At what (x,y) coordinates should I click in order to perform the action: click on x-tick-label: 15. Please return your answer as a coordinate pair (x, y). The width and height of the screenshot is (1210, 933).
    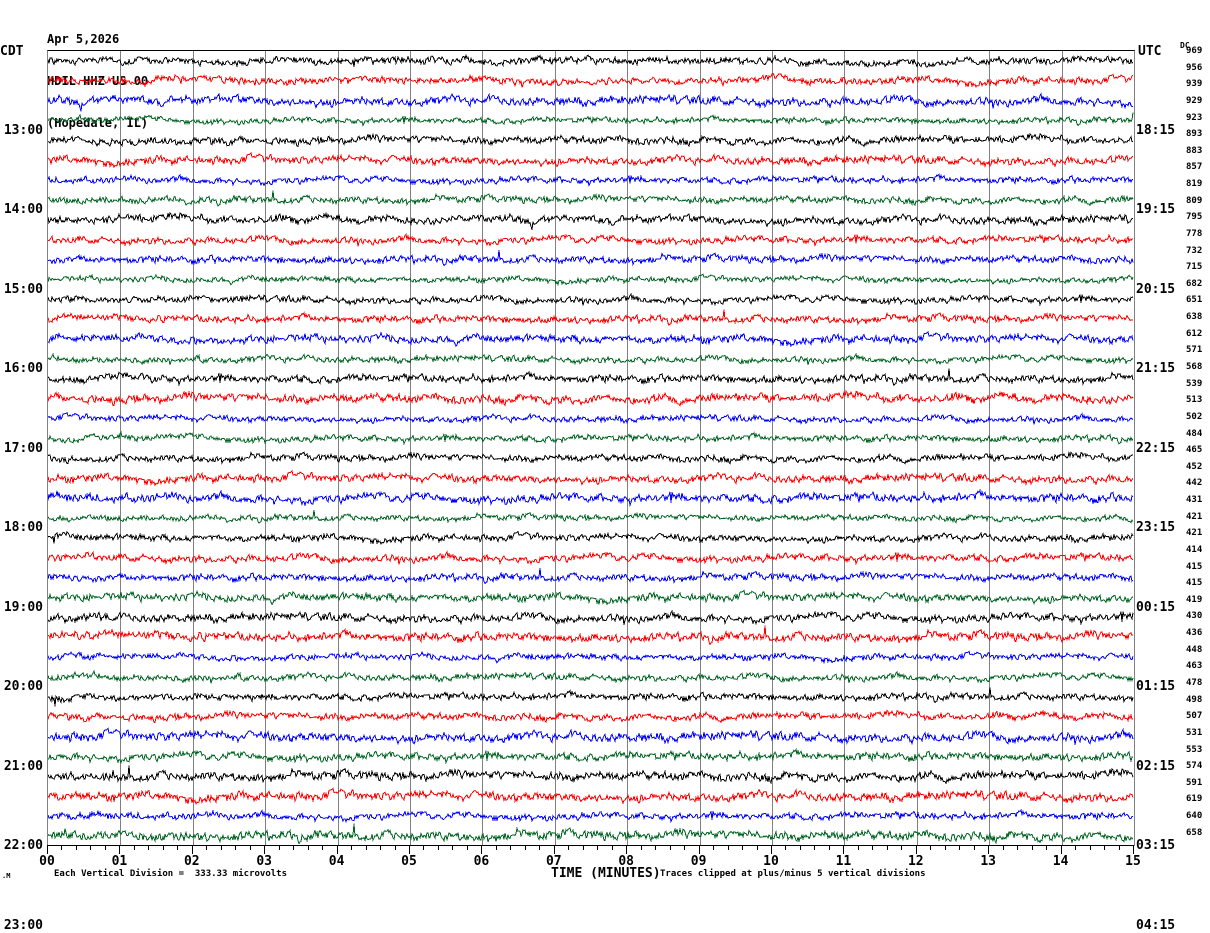
    Looking at the image, I should click on (1133, 861).